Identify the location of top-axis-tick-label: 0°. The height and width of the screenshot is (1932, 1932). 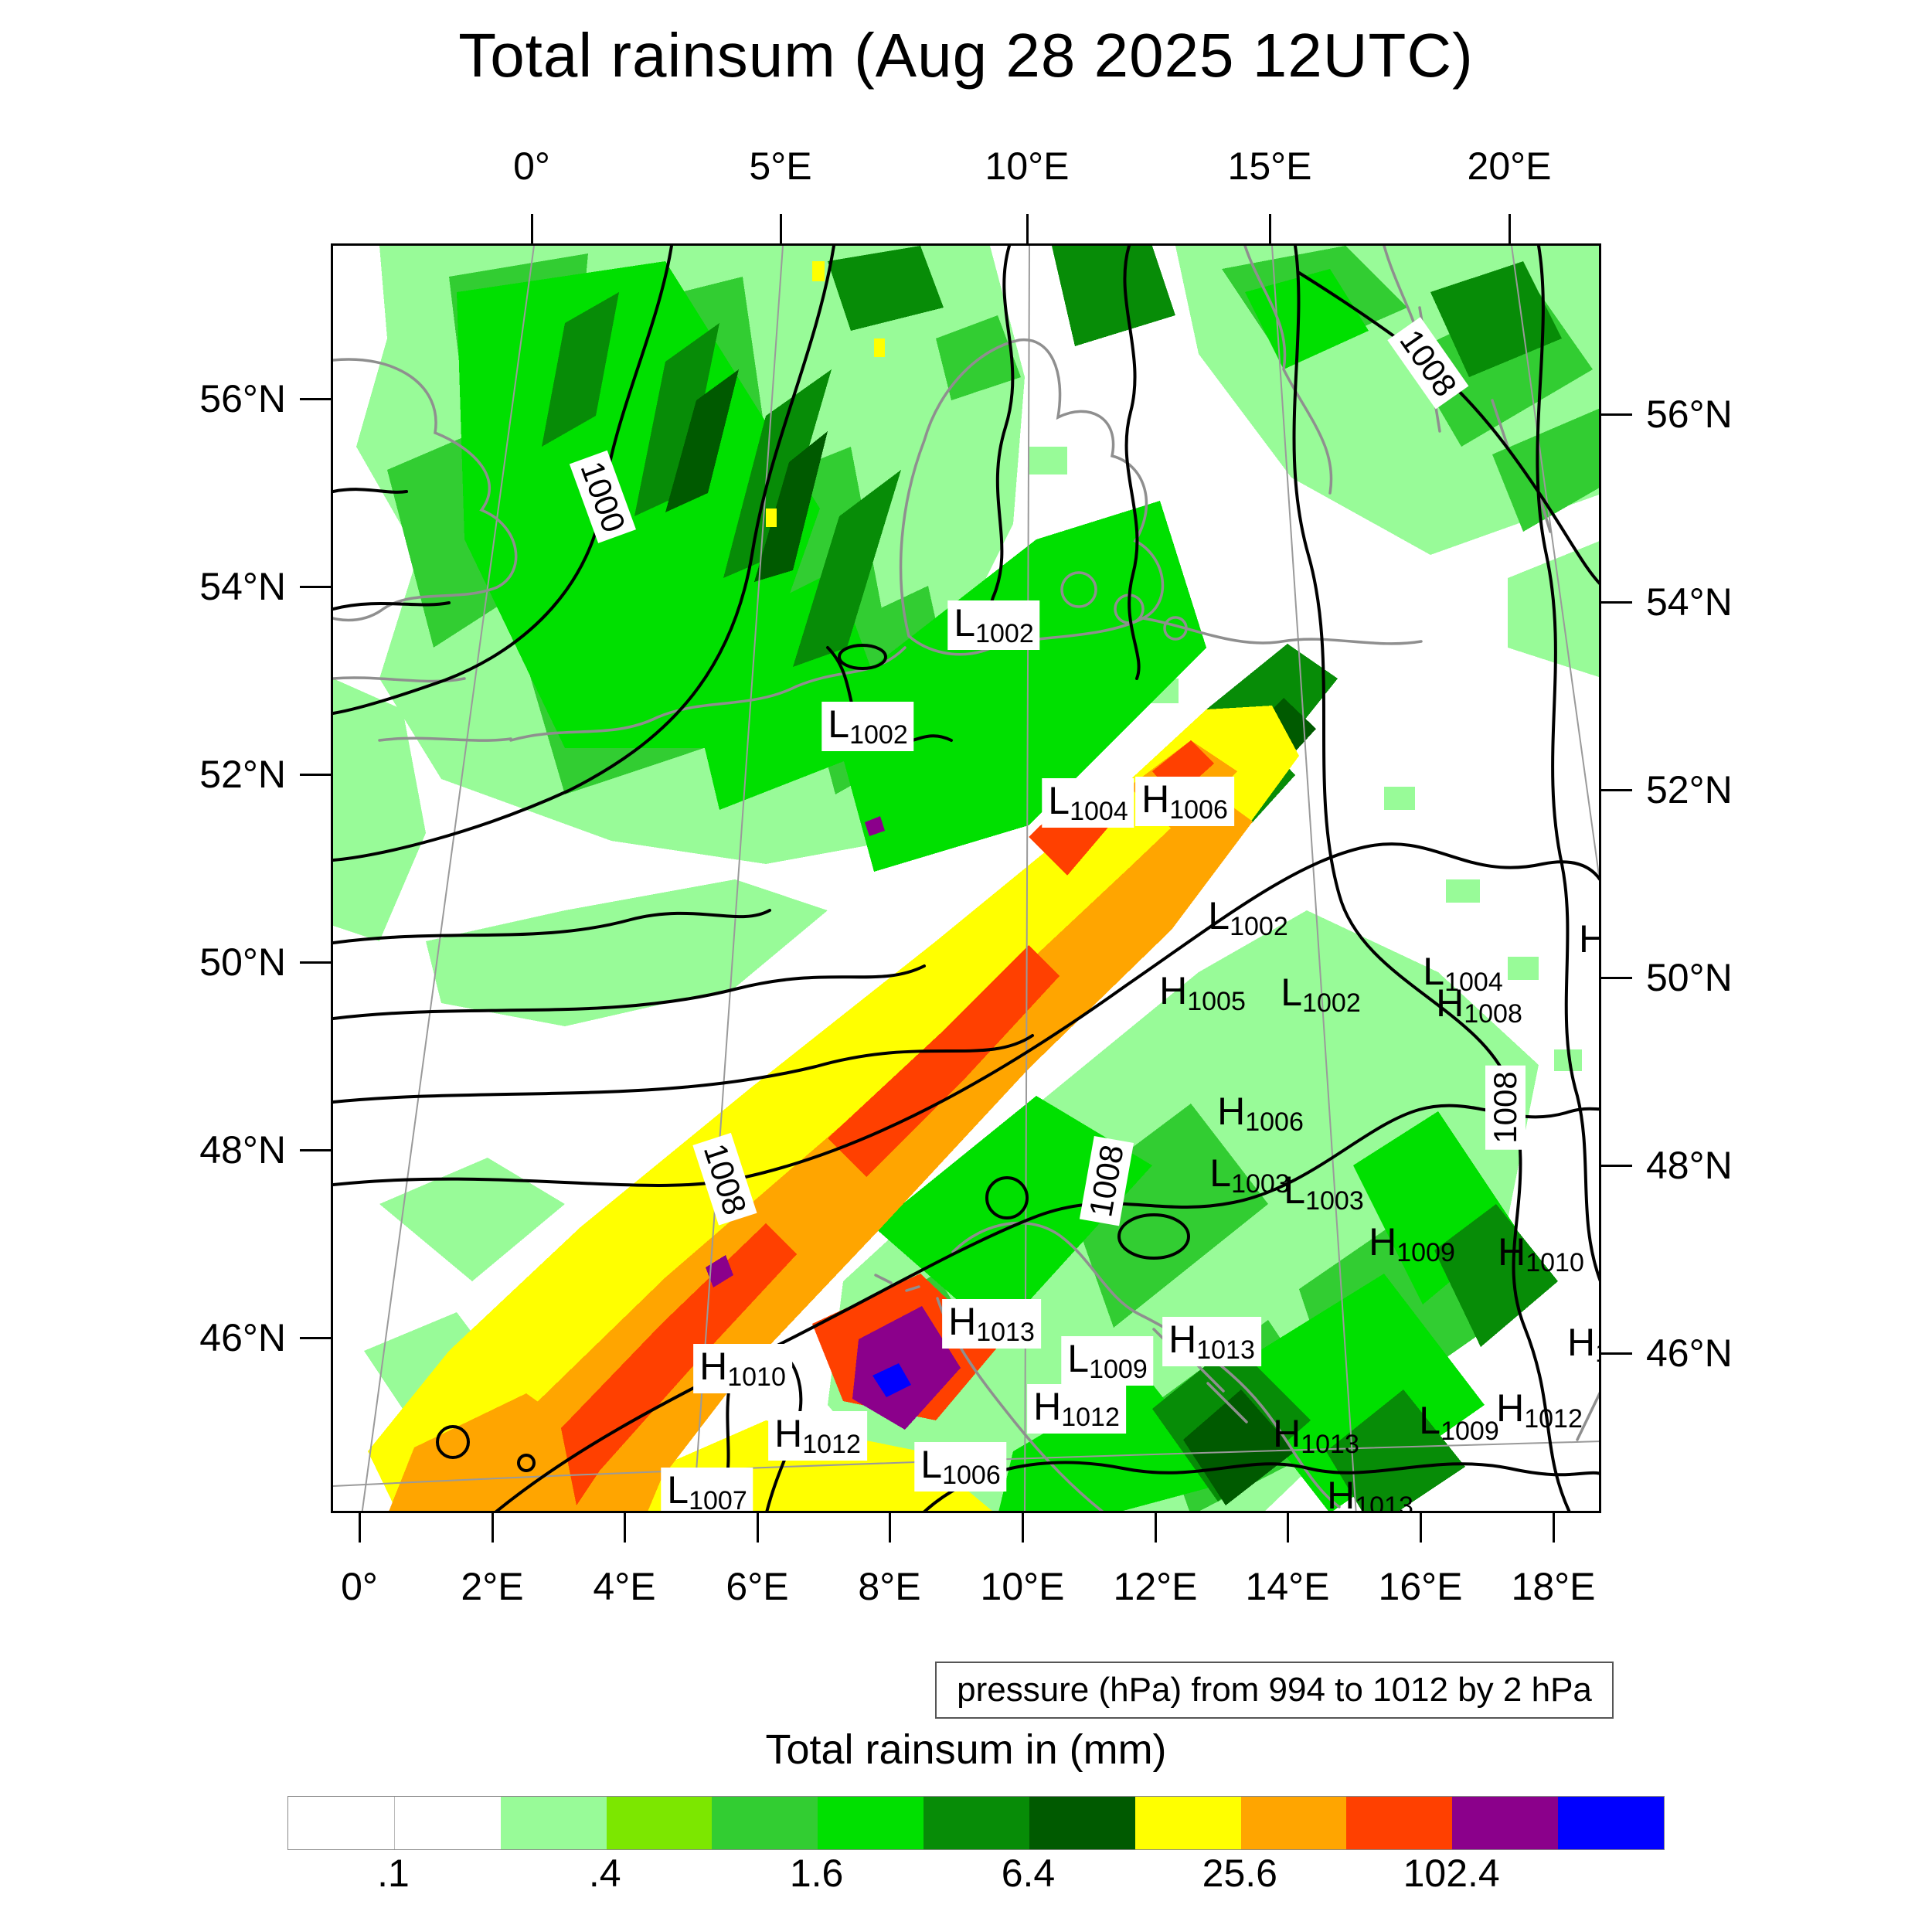
(532, 167).